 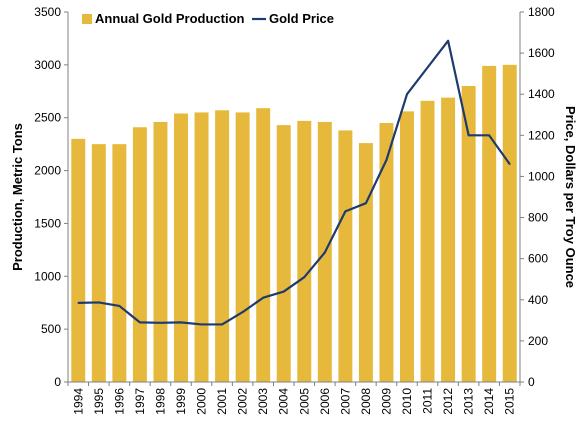 I want to click on legend: Annual Gold Production Gold Price, so click(x=208, y=18).